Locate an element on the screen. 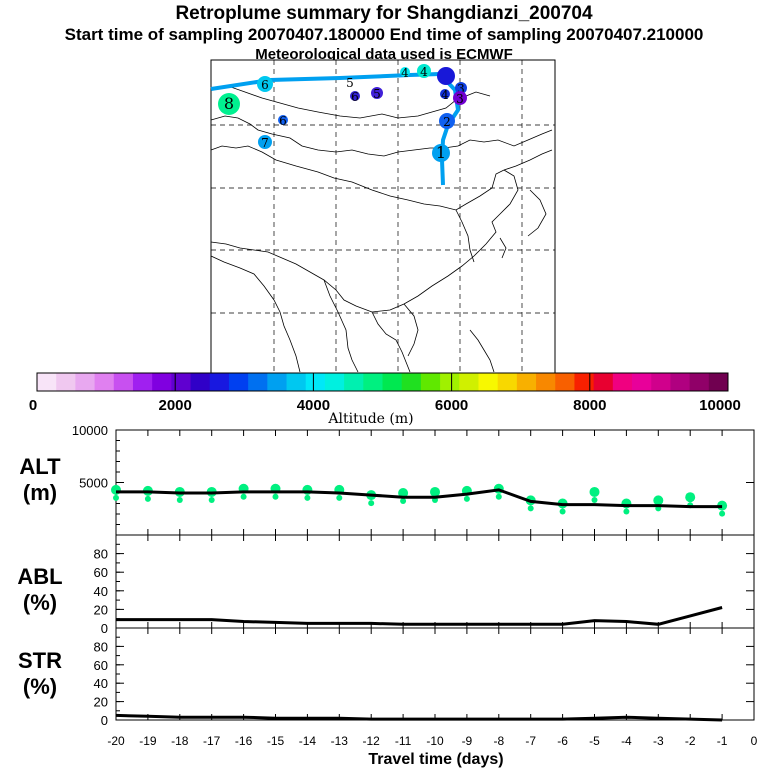 The width and height of the screenshot is (768, 768). x-tick-label: -5 is located at coordinates (594, 741).